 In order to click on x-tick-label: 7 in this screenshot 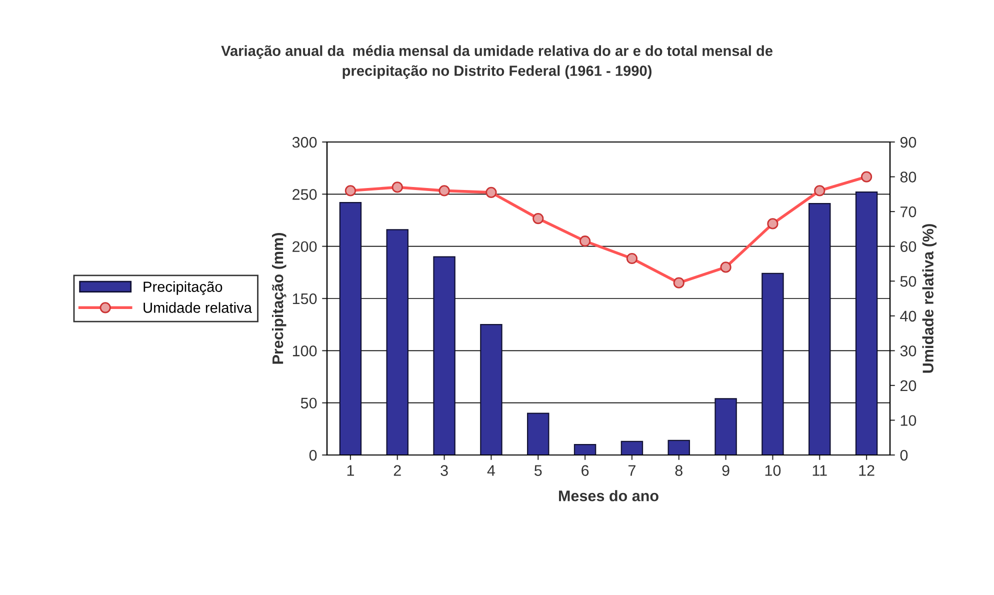, I will do `click(632, 470)`.